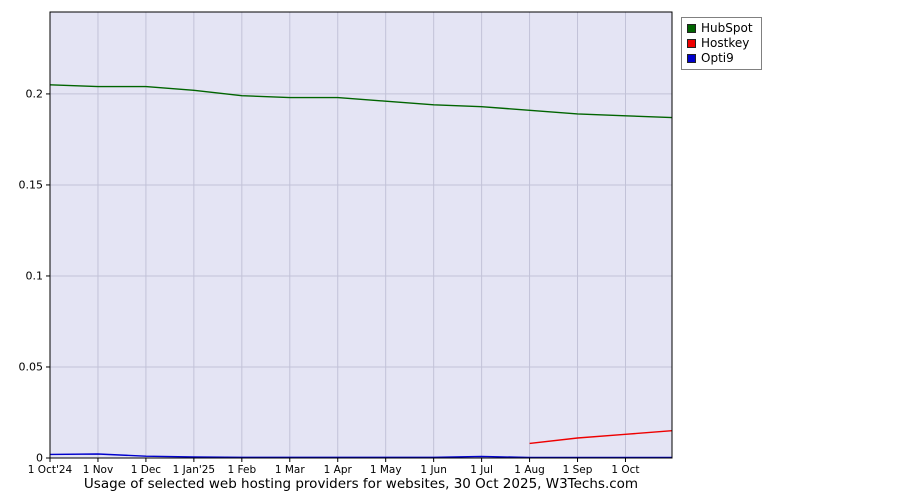 This screenshot has width=900, height=500. Describe the element at coordinates (35, 275) in the screenshot. I see `y-axis-tick-label: 0.1` at that location.